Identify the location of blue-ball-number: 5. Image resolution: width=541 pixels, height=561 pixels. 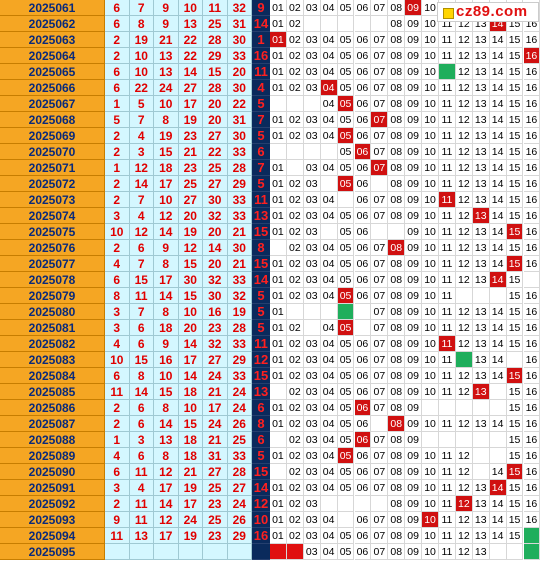
(261, 136).